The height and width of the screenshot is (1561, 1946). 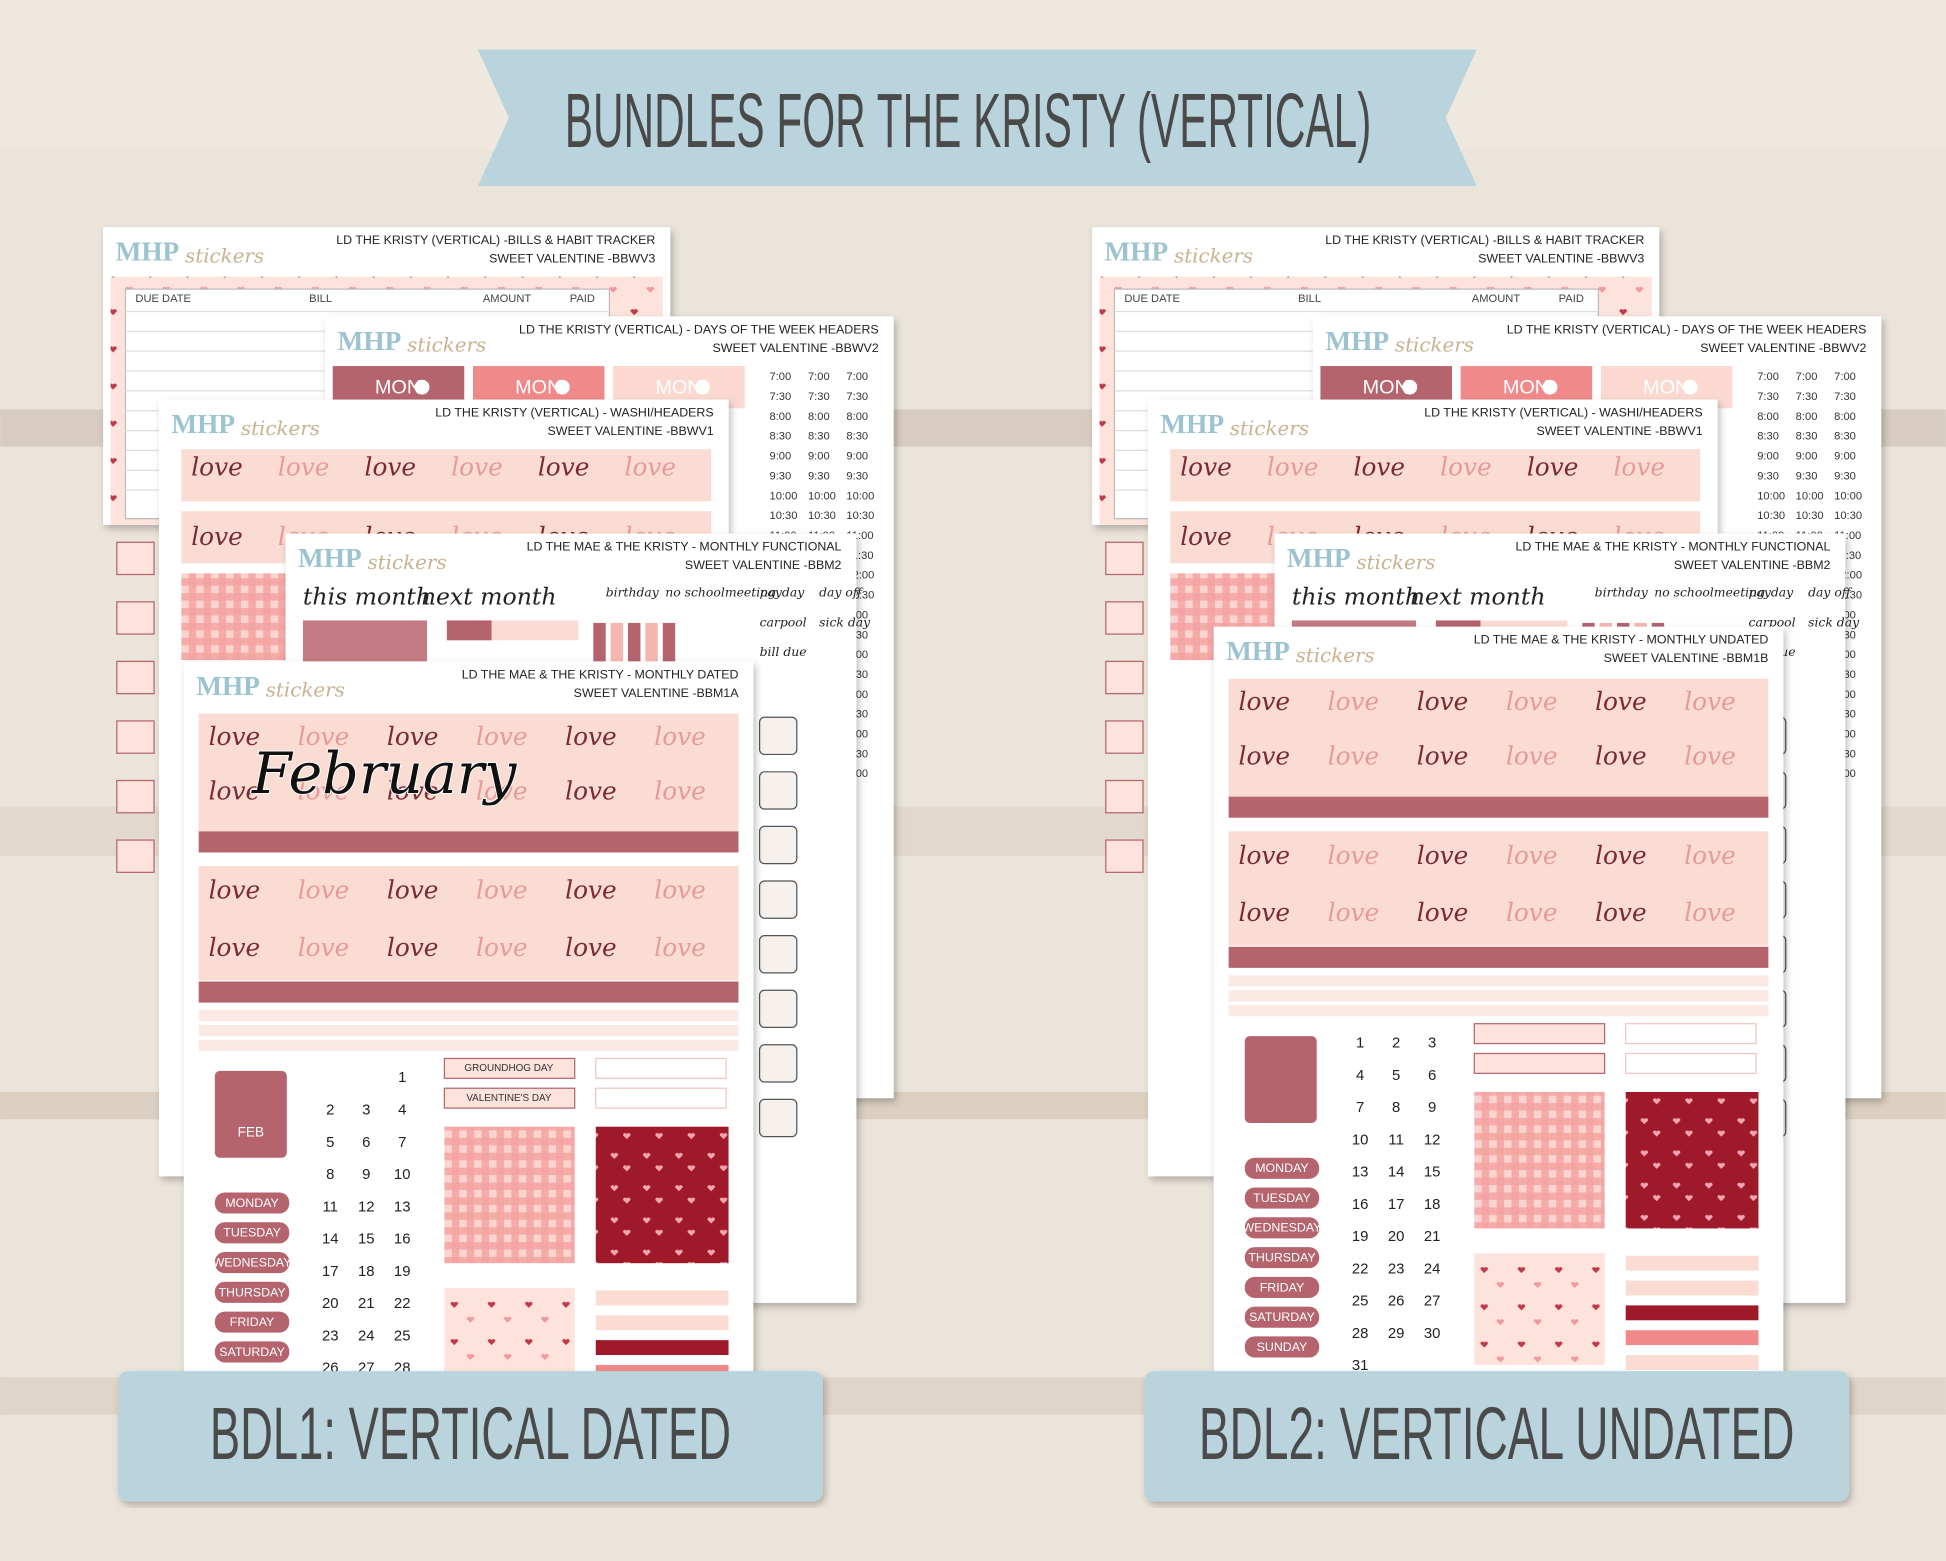 What do you see at coordinates (572, 259) in the screenshot?
I see `sheet-code: SWEET VALENTINE -BBWV3` at bounding box center [572, 259].